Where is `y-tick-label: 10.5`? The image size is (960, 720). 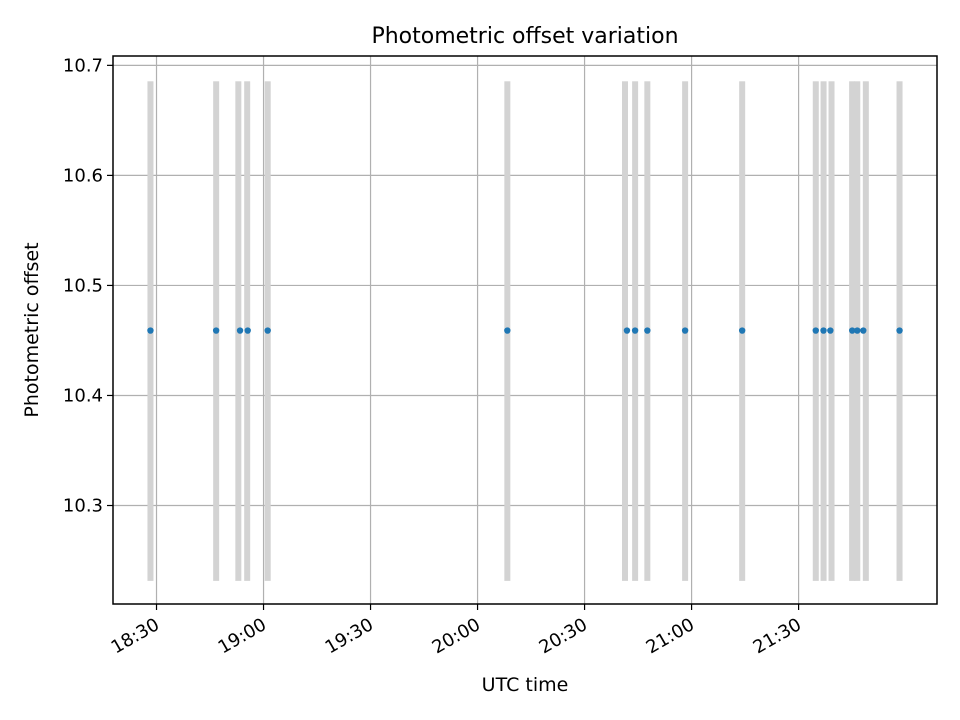
y-tick-label: 10.5 is located at coordinates (83, 285).